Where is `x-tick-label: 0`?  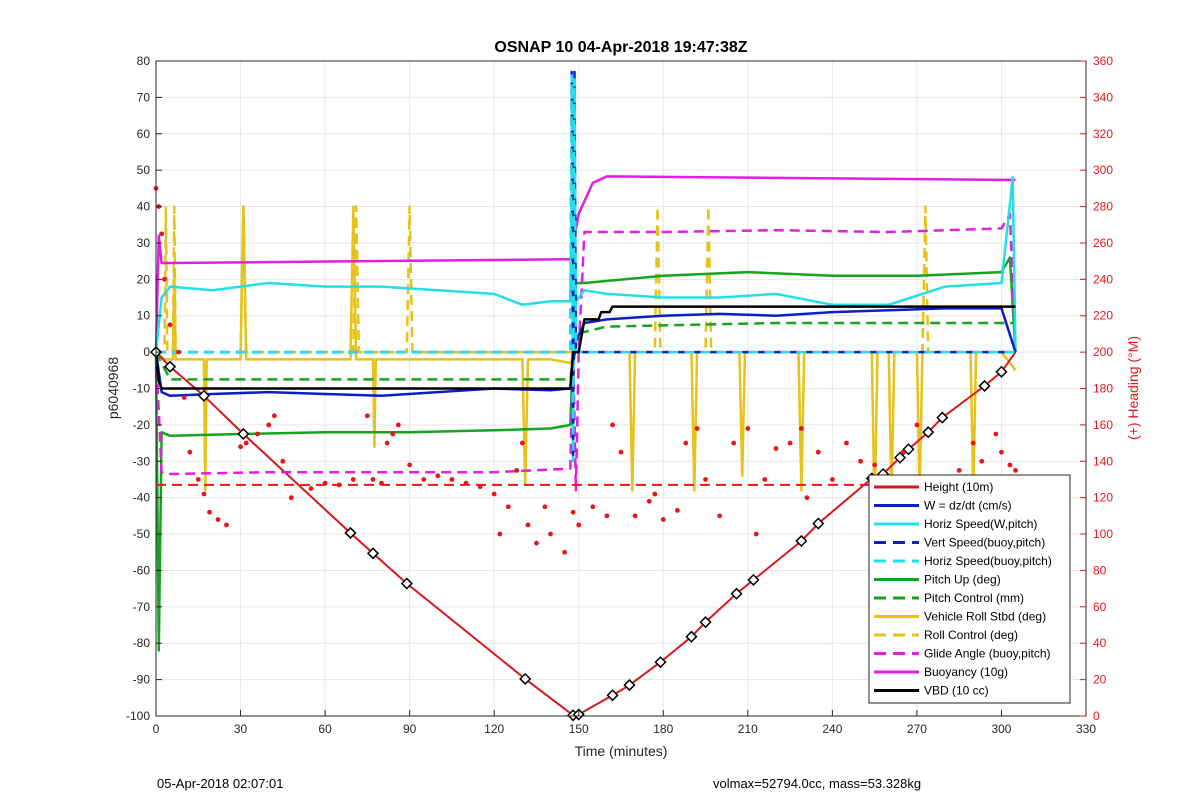
x-tick-label: 0 is located at coordinates (156, 729).